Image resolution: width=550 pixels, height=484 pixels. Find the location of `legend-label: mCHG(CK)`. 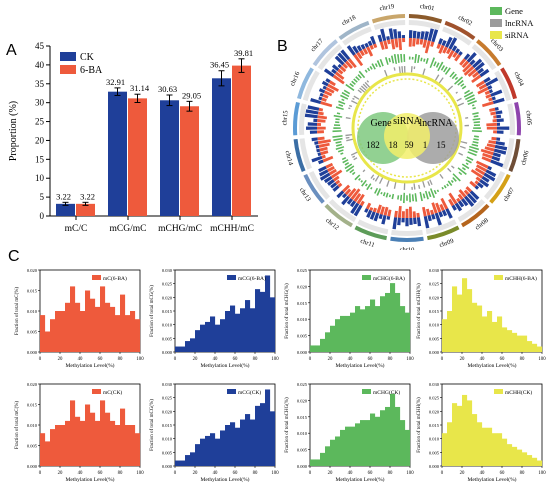

legend-label: mCHG(CK) is located at coordinates (386, 392).